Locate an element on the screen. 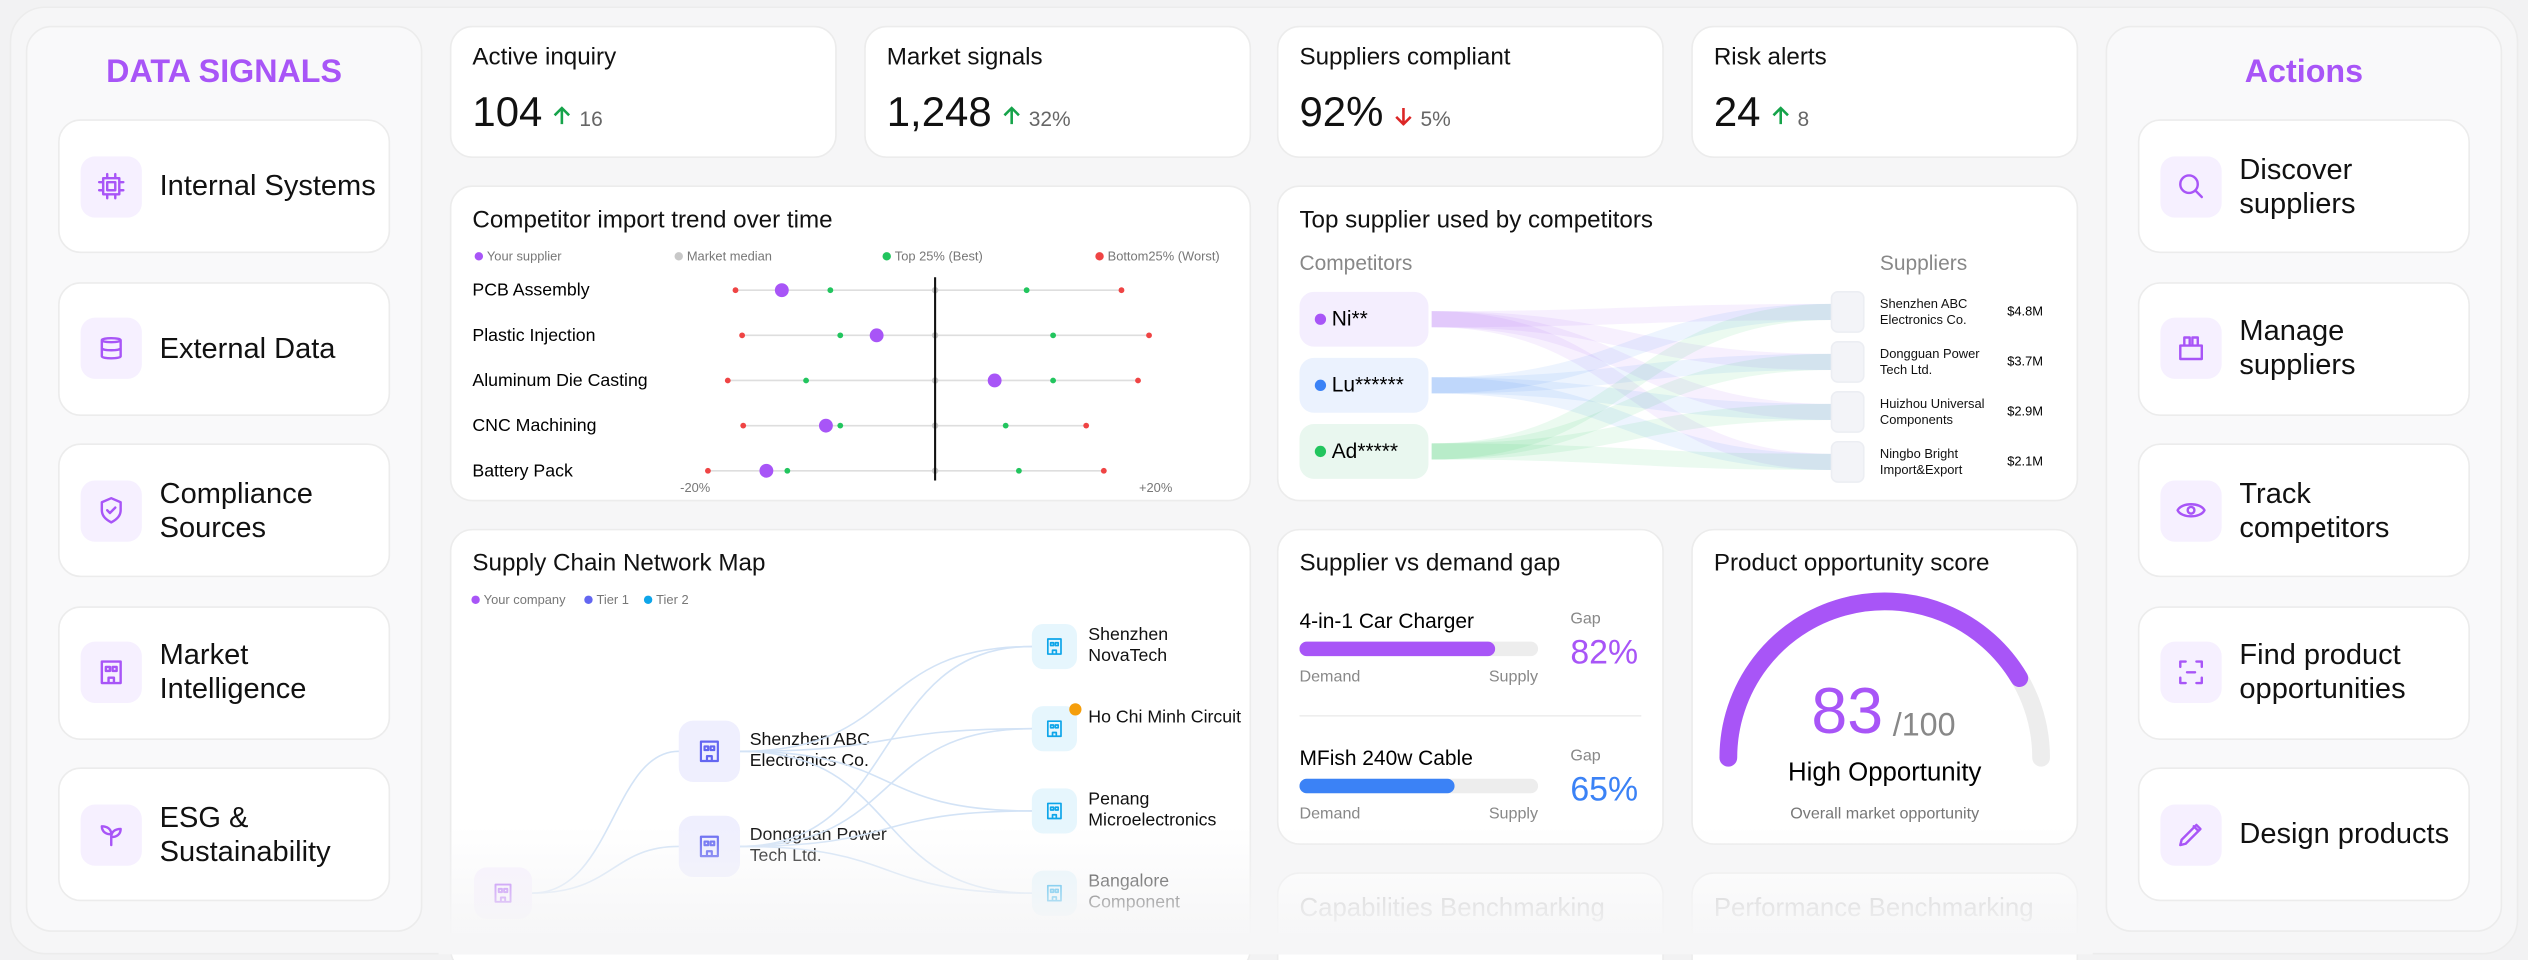 This screenshot has height=960, width=2528. kpi-change: 16 is located at coordinates (591, 118).